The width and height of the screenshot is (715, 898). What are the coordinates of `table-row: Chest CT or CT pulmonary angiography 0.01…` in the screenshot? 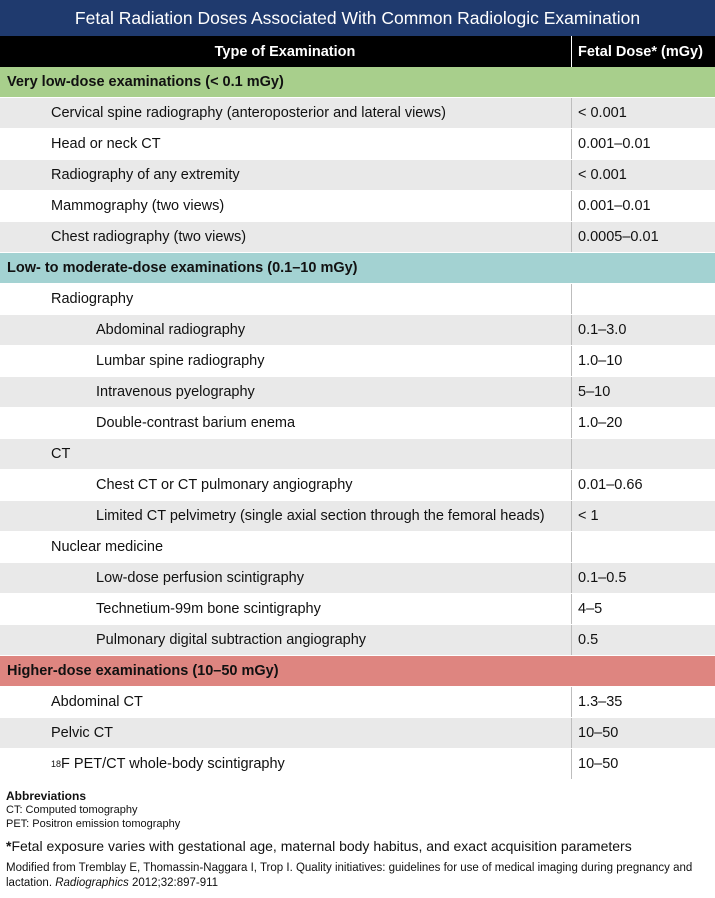 It's located at (357, 485).